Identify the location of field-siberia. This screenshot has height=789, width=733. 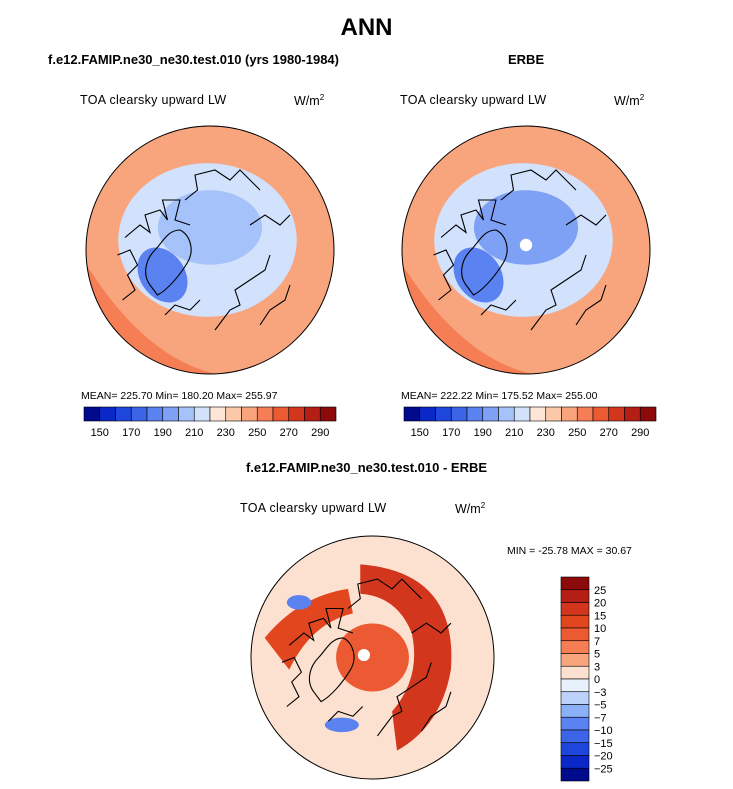
(406, 657).